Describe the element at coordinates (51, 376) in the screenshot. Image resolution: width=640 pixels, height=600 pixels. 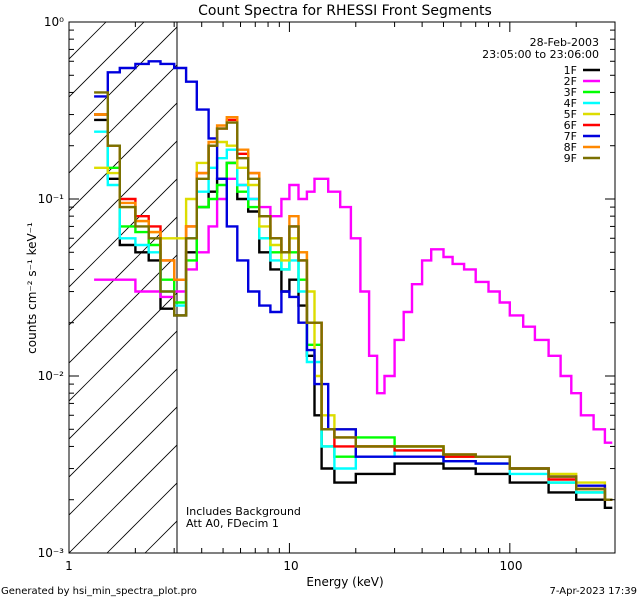
I see `y-tick-label-0.01: 10⁻²` at that location.